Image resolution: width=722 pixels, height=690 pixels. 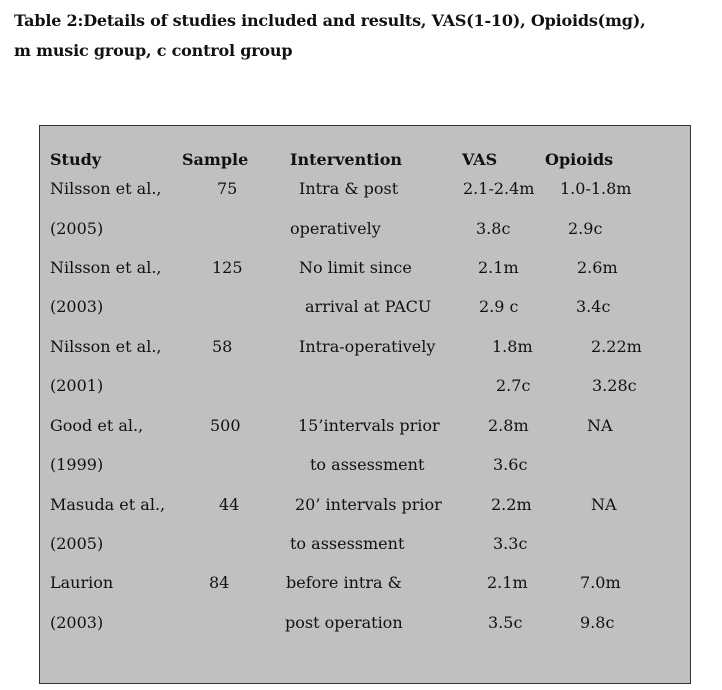 I want to click on table-row: (2005) operatively 3.8c 2.9c, so click(x=365, y=229).